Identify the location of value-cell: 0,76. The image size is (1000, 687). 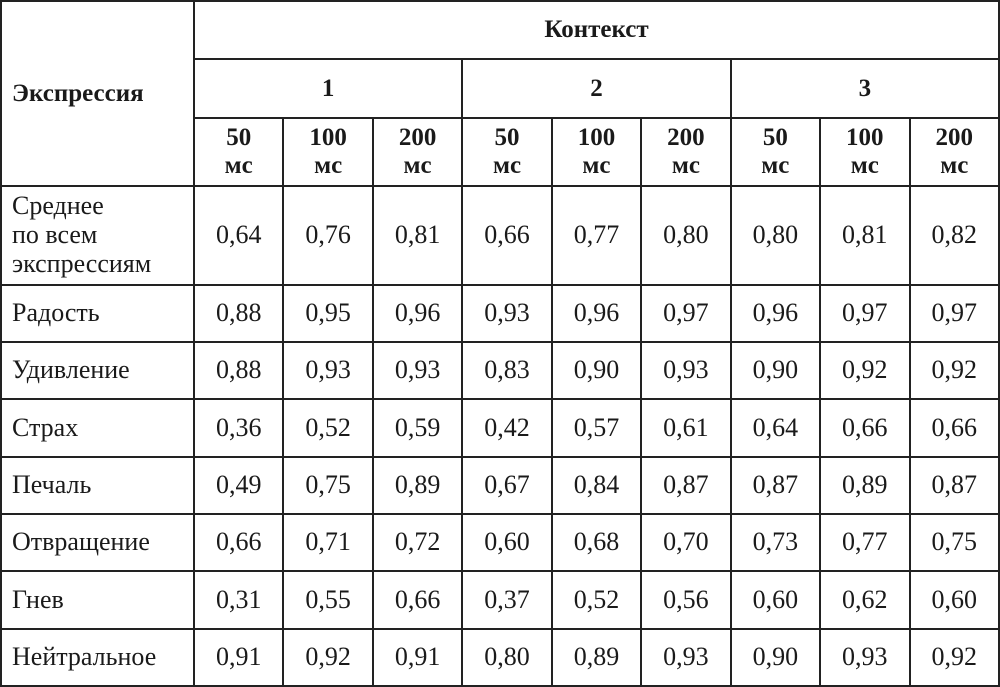
(328, 235).